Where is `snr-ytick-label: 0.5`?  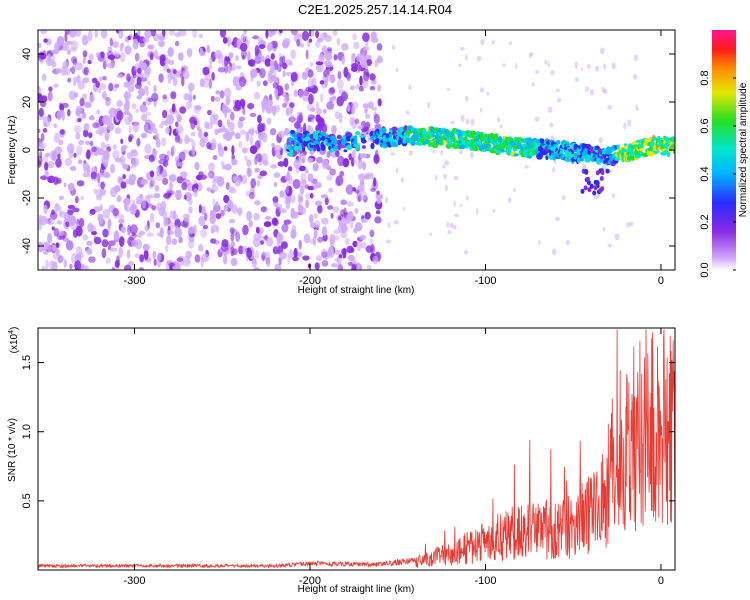 snr-ytick-label: 0.5 is located at coordinates (27, 500).